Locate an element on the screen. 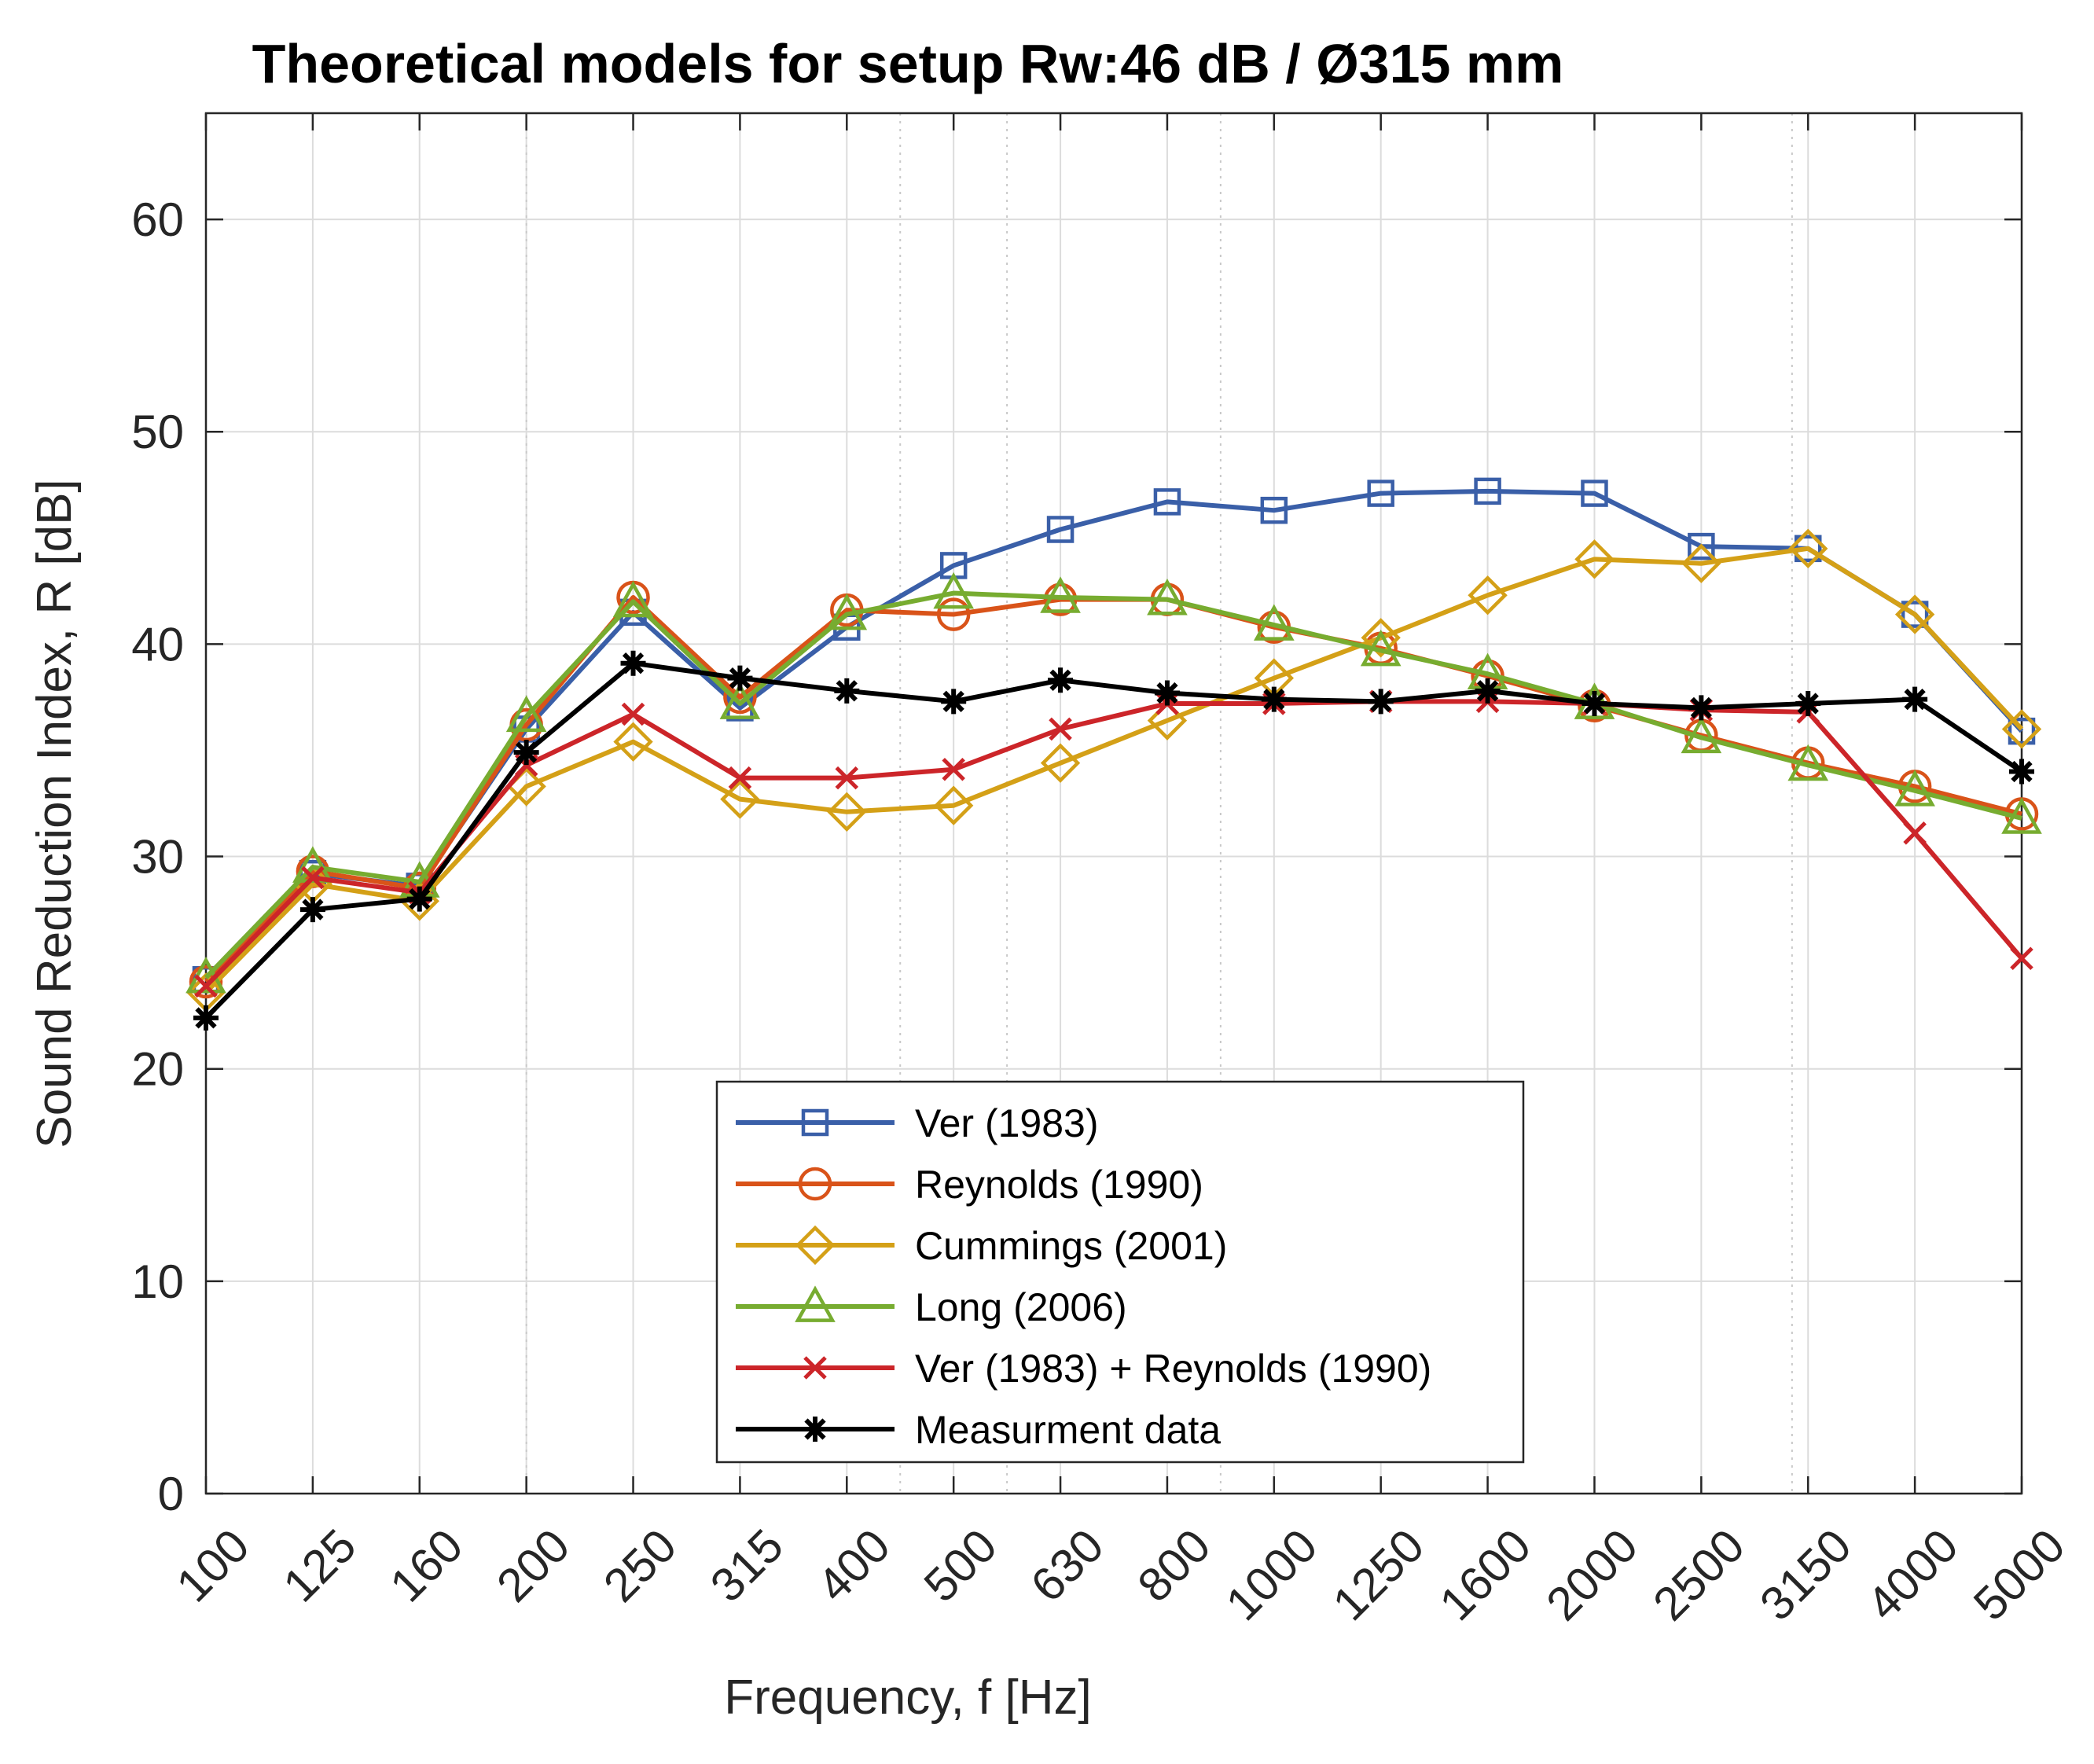  legend-item: Measurment data is located at coordinates (978, 1430).